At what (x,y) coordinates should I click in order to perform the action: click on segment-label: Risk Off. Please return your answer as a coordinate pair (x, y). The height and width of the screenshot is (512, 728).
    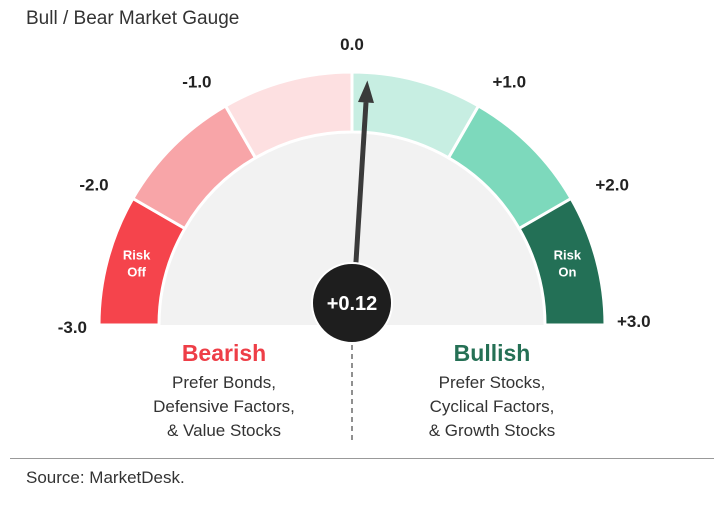
    Looking at the image, I should click on (137, 263).